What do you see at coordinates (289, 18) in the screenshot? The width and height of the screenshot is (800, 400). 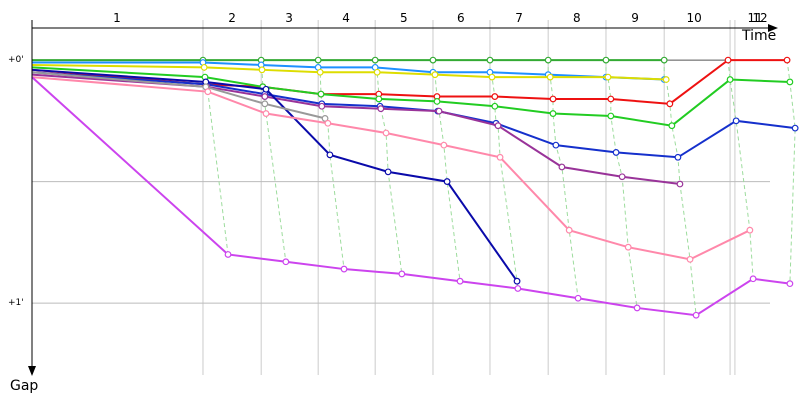 I see `x-tick-label: 3` at bounding box center [289, 18].